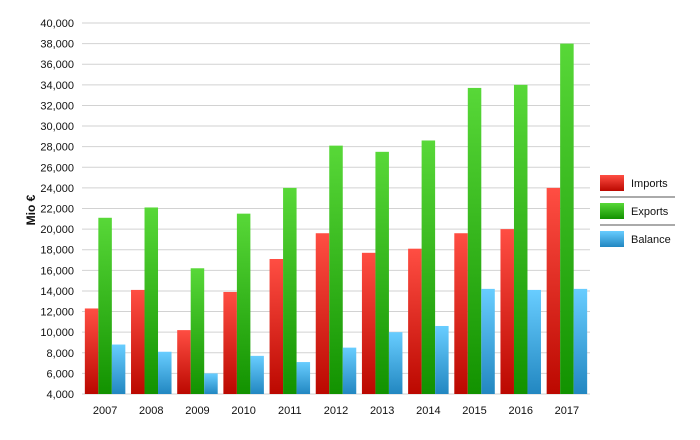 Image resolution: width=700 pixels, height=440 pixels. I want to click on x-tick-label: 2012, so click(336, 411).